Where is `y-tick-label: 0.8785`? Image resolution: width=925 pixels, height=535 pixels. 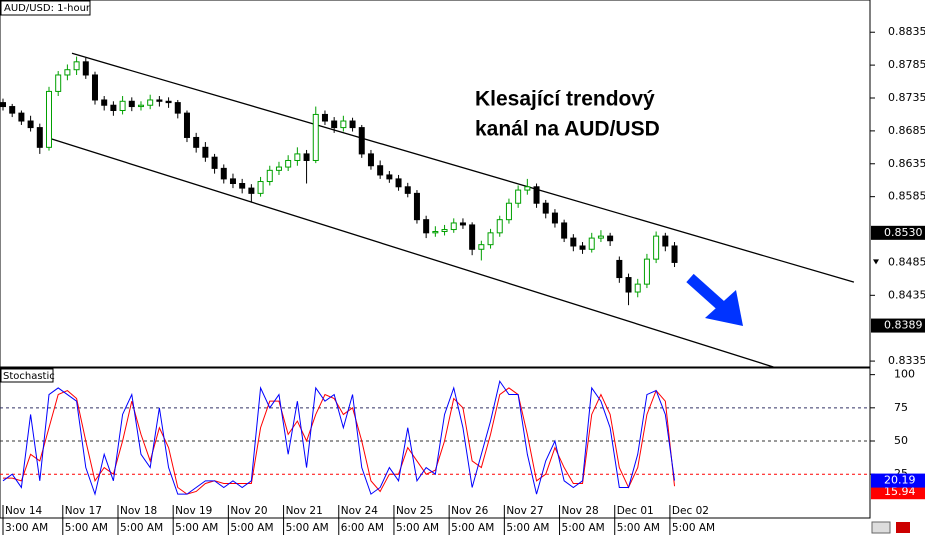
y-tick-label: 0.8785 is located at coordinates (906, 64).